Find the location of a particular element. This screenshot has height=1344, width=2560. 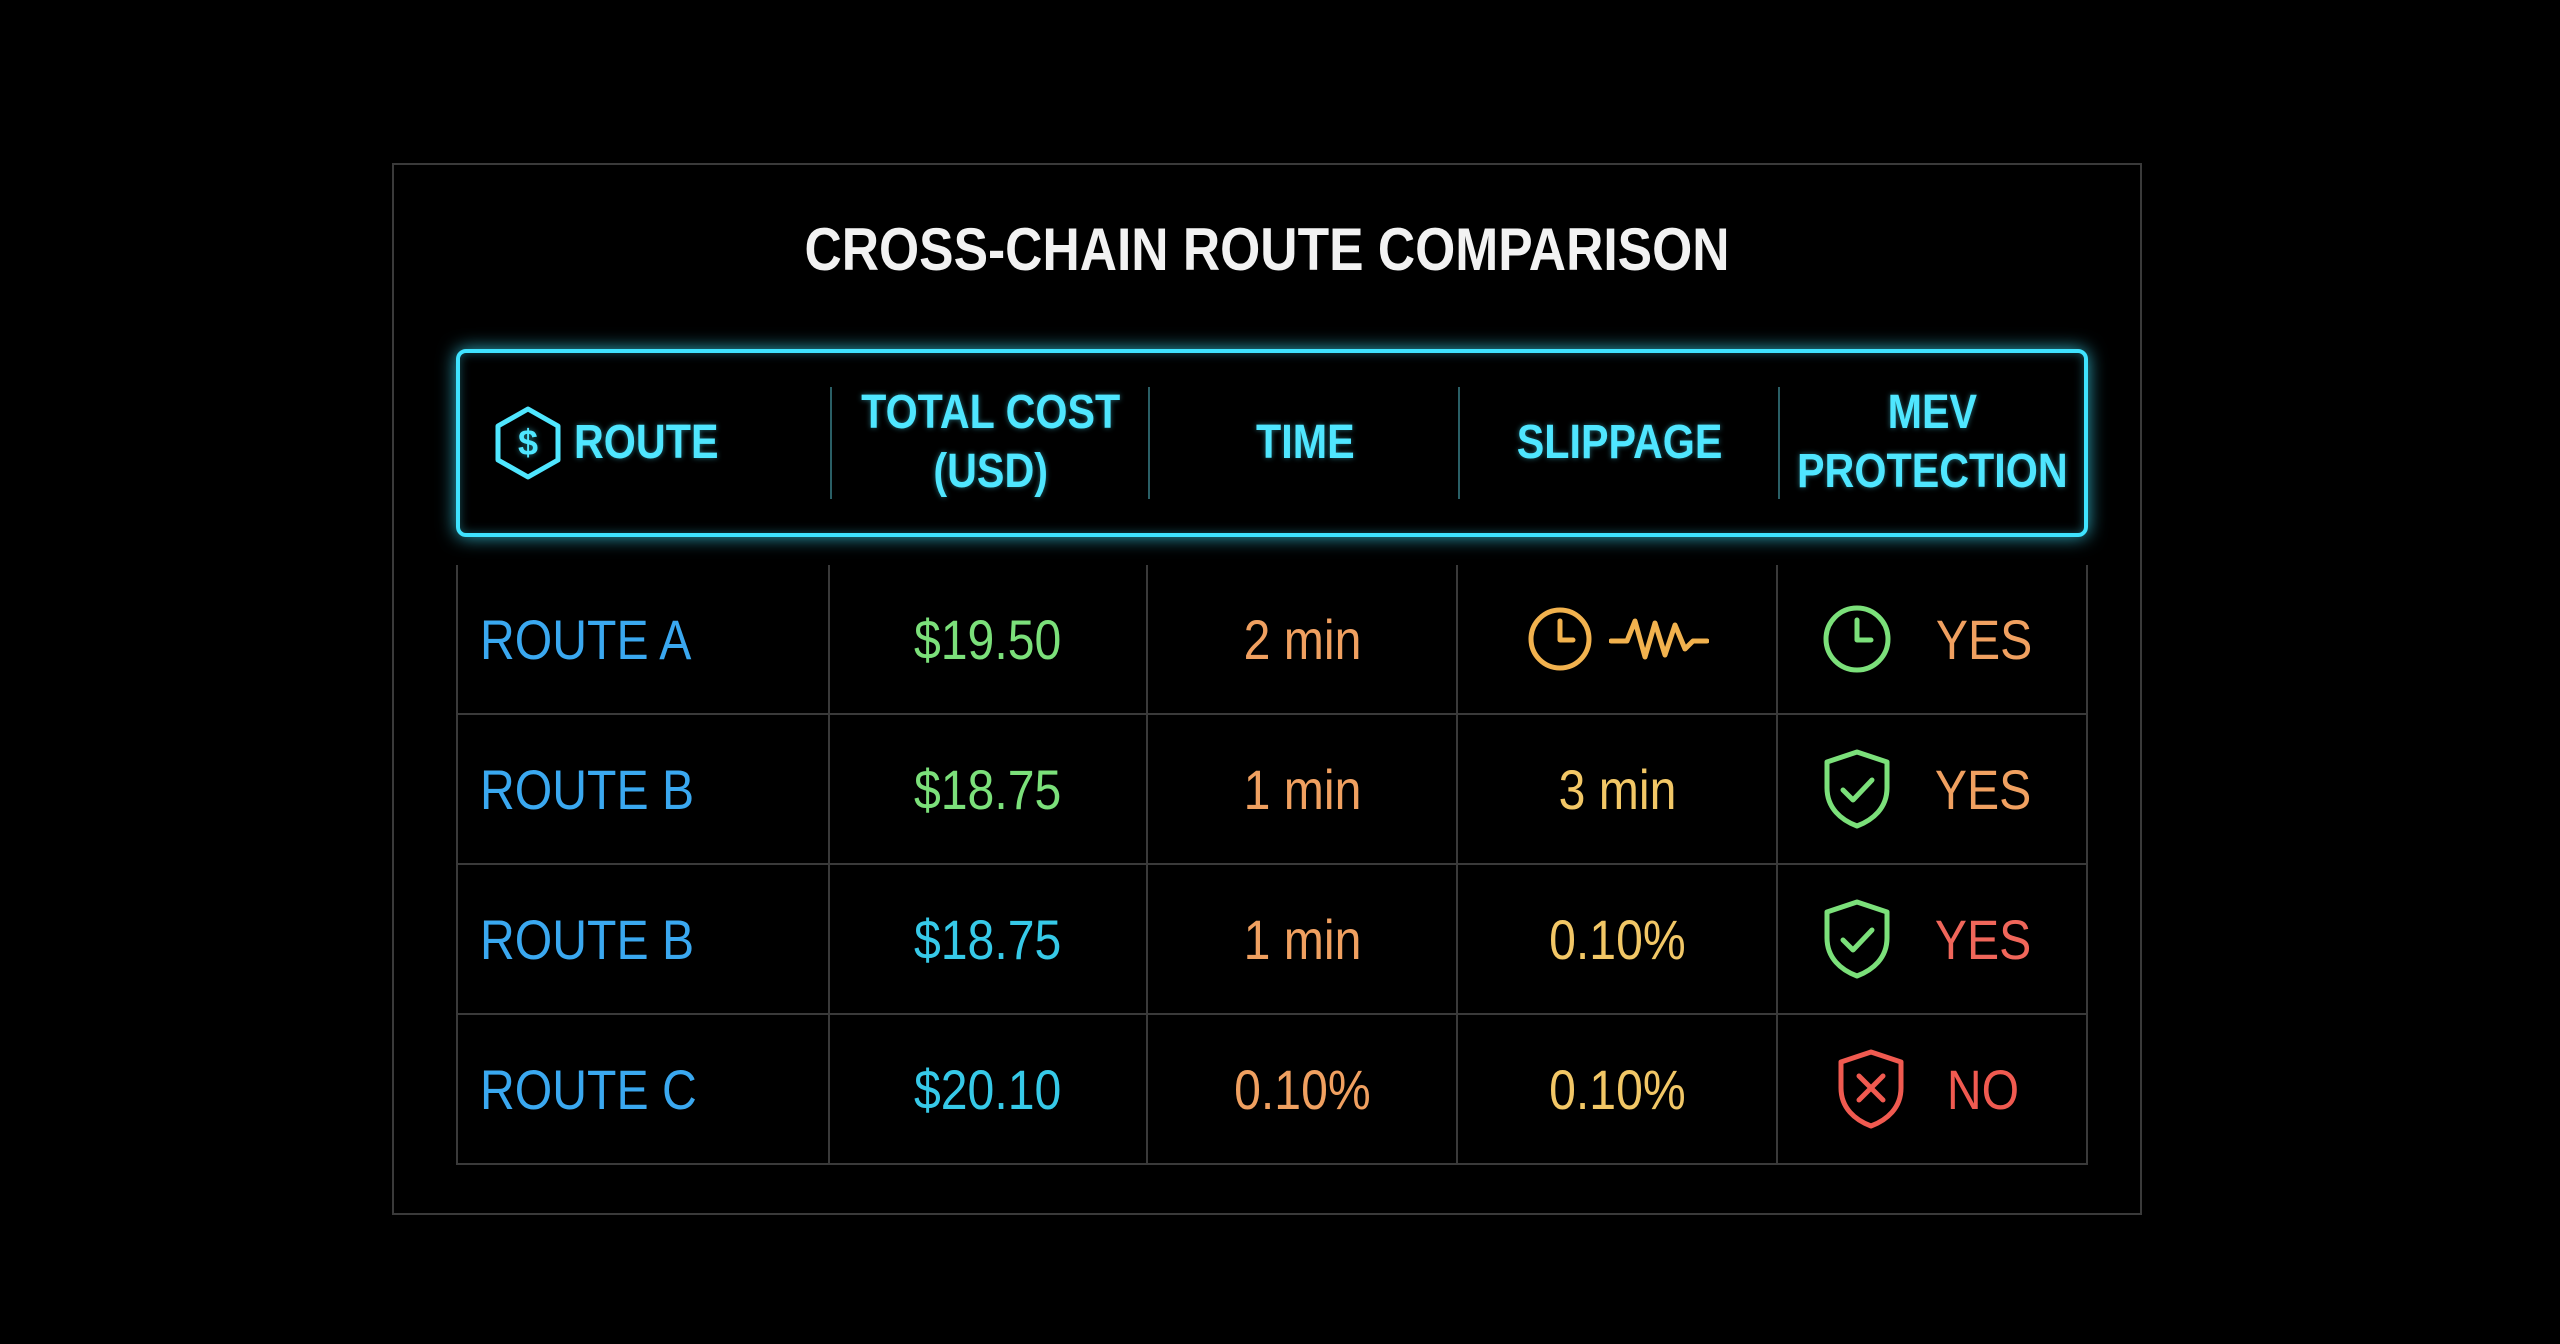

header-label: SLIPPAGE is located at coordinates (1620, 442).